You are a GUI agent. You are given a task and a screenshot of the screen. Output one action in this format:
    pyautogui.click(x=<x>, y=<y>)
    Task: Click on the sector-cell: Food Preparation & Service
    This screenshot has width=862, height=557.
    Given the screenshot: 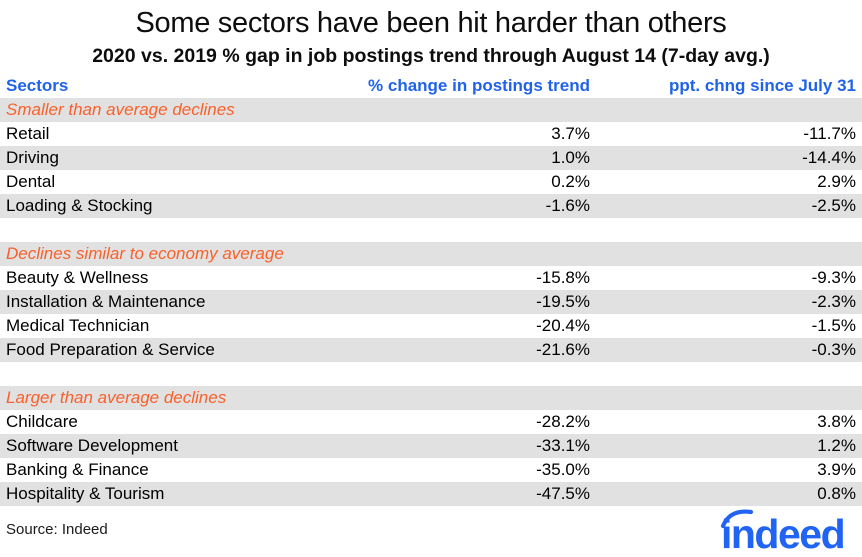 What is the action you would take?
    pyautogui.click(x=110, y=349)
    